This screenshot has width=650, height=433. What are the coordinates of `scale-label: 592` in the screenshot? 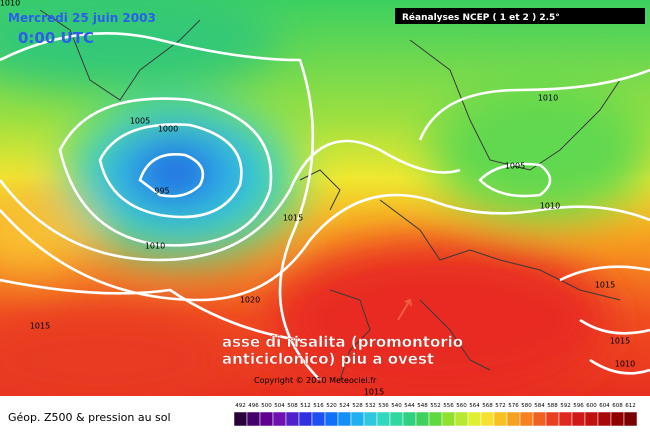 It's located at (565, 406).